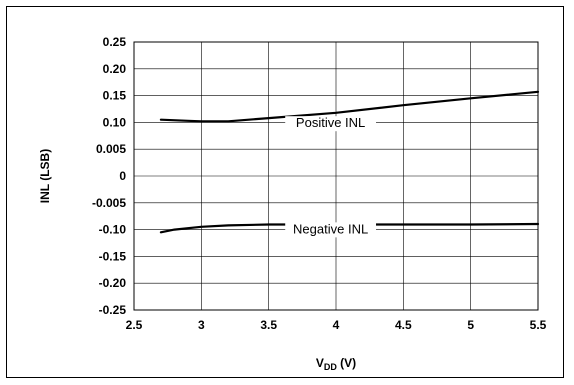 This screenshot has height=385, width=574. Describe the element at coordinates (134, 325) in the screenshot. I see `x-tick-label: 2.5` at that location.